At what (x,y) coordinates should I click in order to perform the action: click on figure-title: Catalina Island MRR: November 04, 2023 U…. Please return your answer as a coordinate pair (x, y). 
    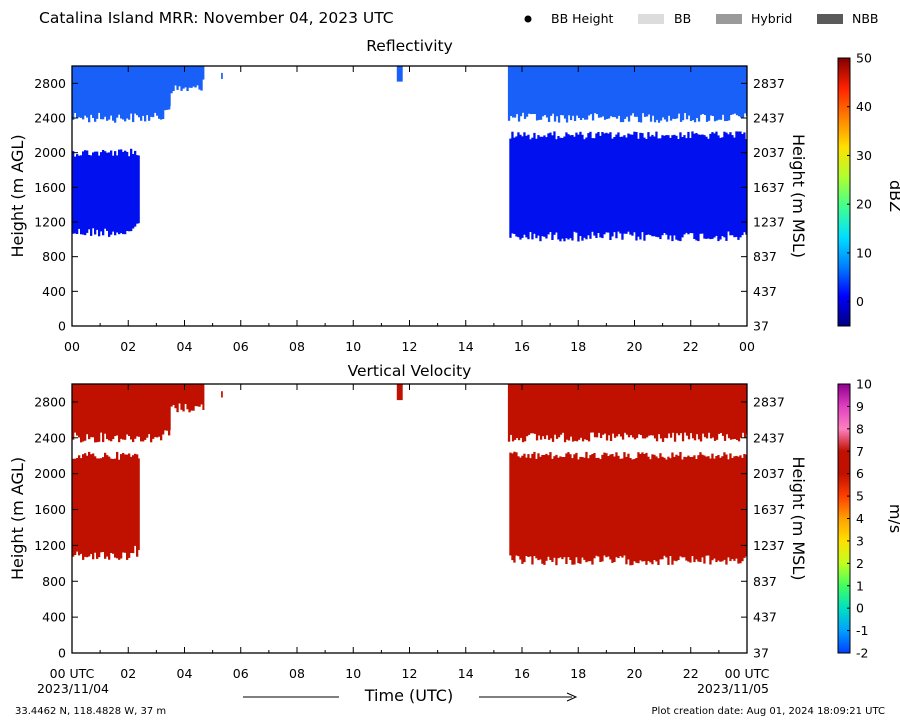
    Looking at the image, I should click on (216, 18).